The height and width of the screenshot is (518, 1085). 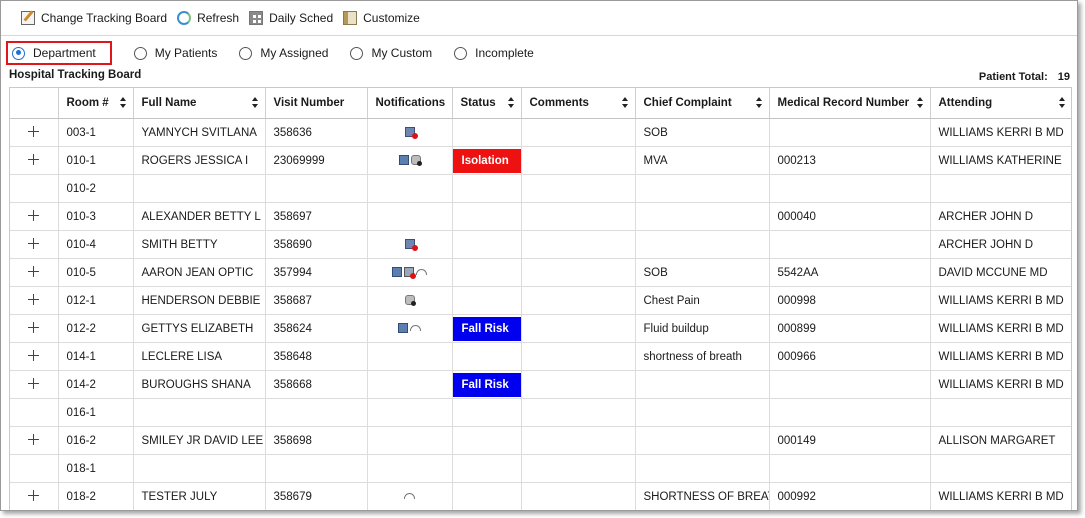 I want to click on room-cell: 016-1, so click(x=96, y=412).